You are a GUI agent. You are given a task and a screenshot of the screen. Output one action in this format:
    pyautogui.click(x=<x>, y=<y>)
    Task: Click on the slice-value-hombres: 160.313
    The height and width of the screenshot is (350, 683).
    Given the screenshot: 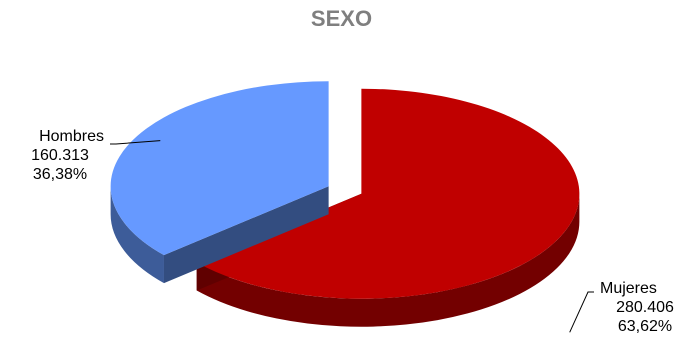 What is the action you would take?
    pyautogui.click(x=60, y=155)
    